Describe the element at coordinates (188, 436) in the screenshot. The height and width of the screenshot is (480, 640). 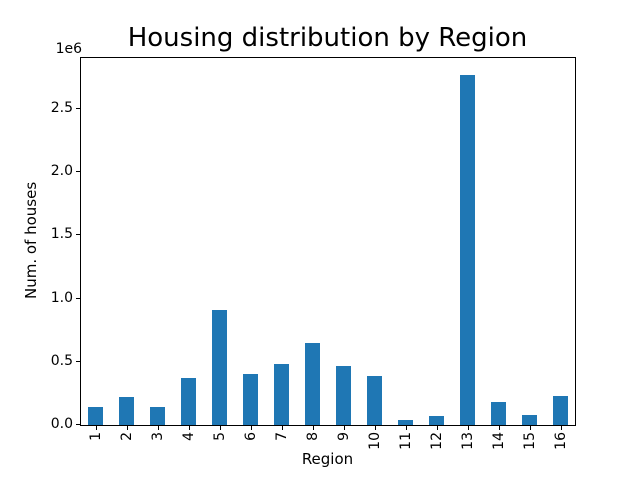
I see `x-tick-label: 4` at that location.